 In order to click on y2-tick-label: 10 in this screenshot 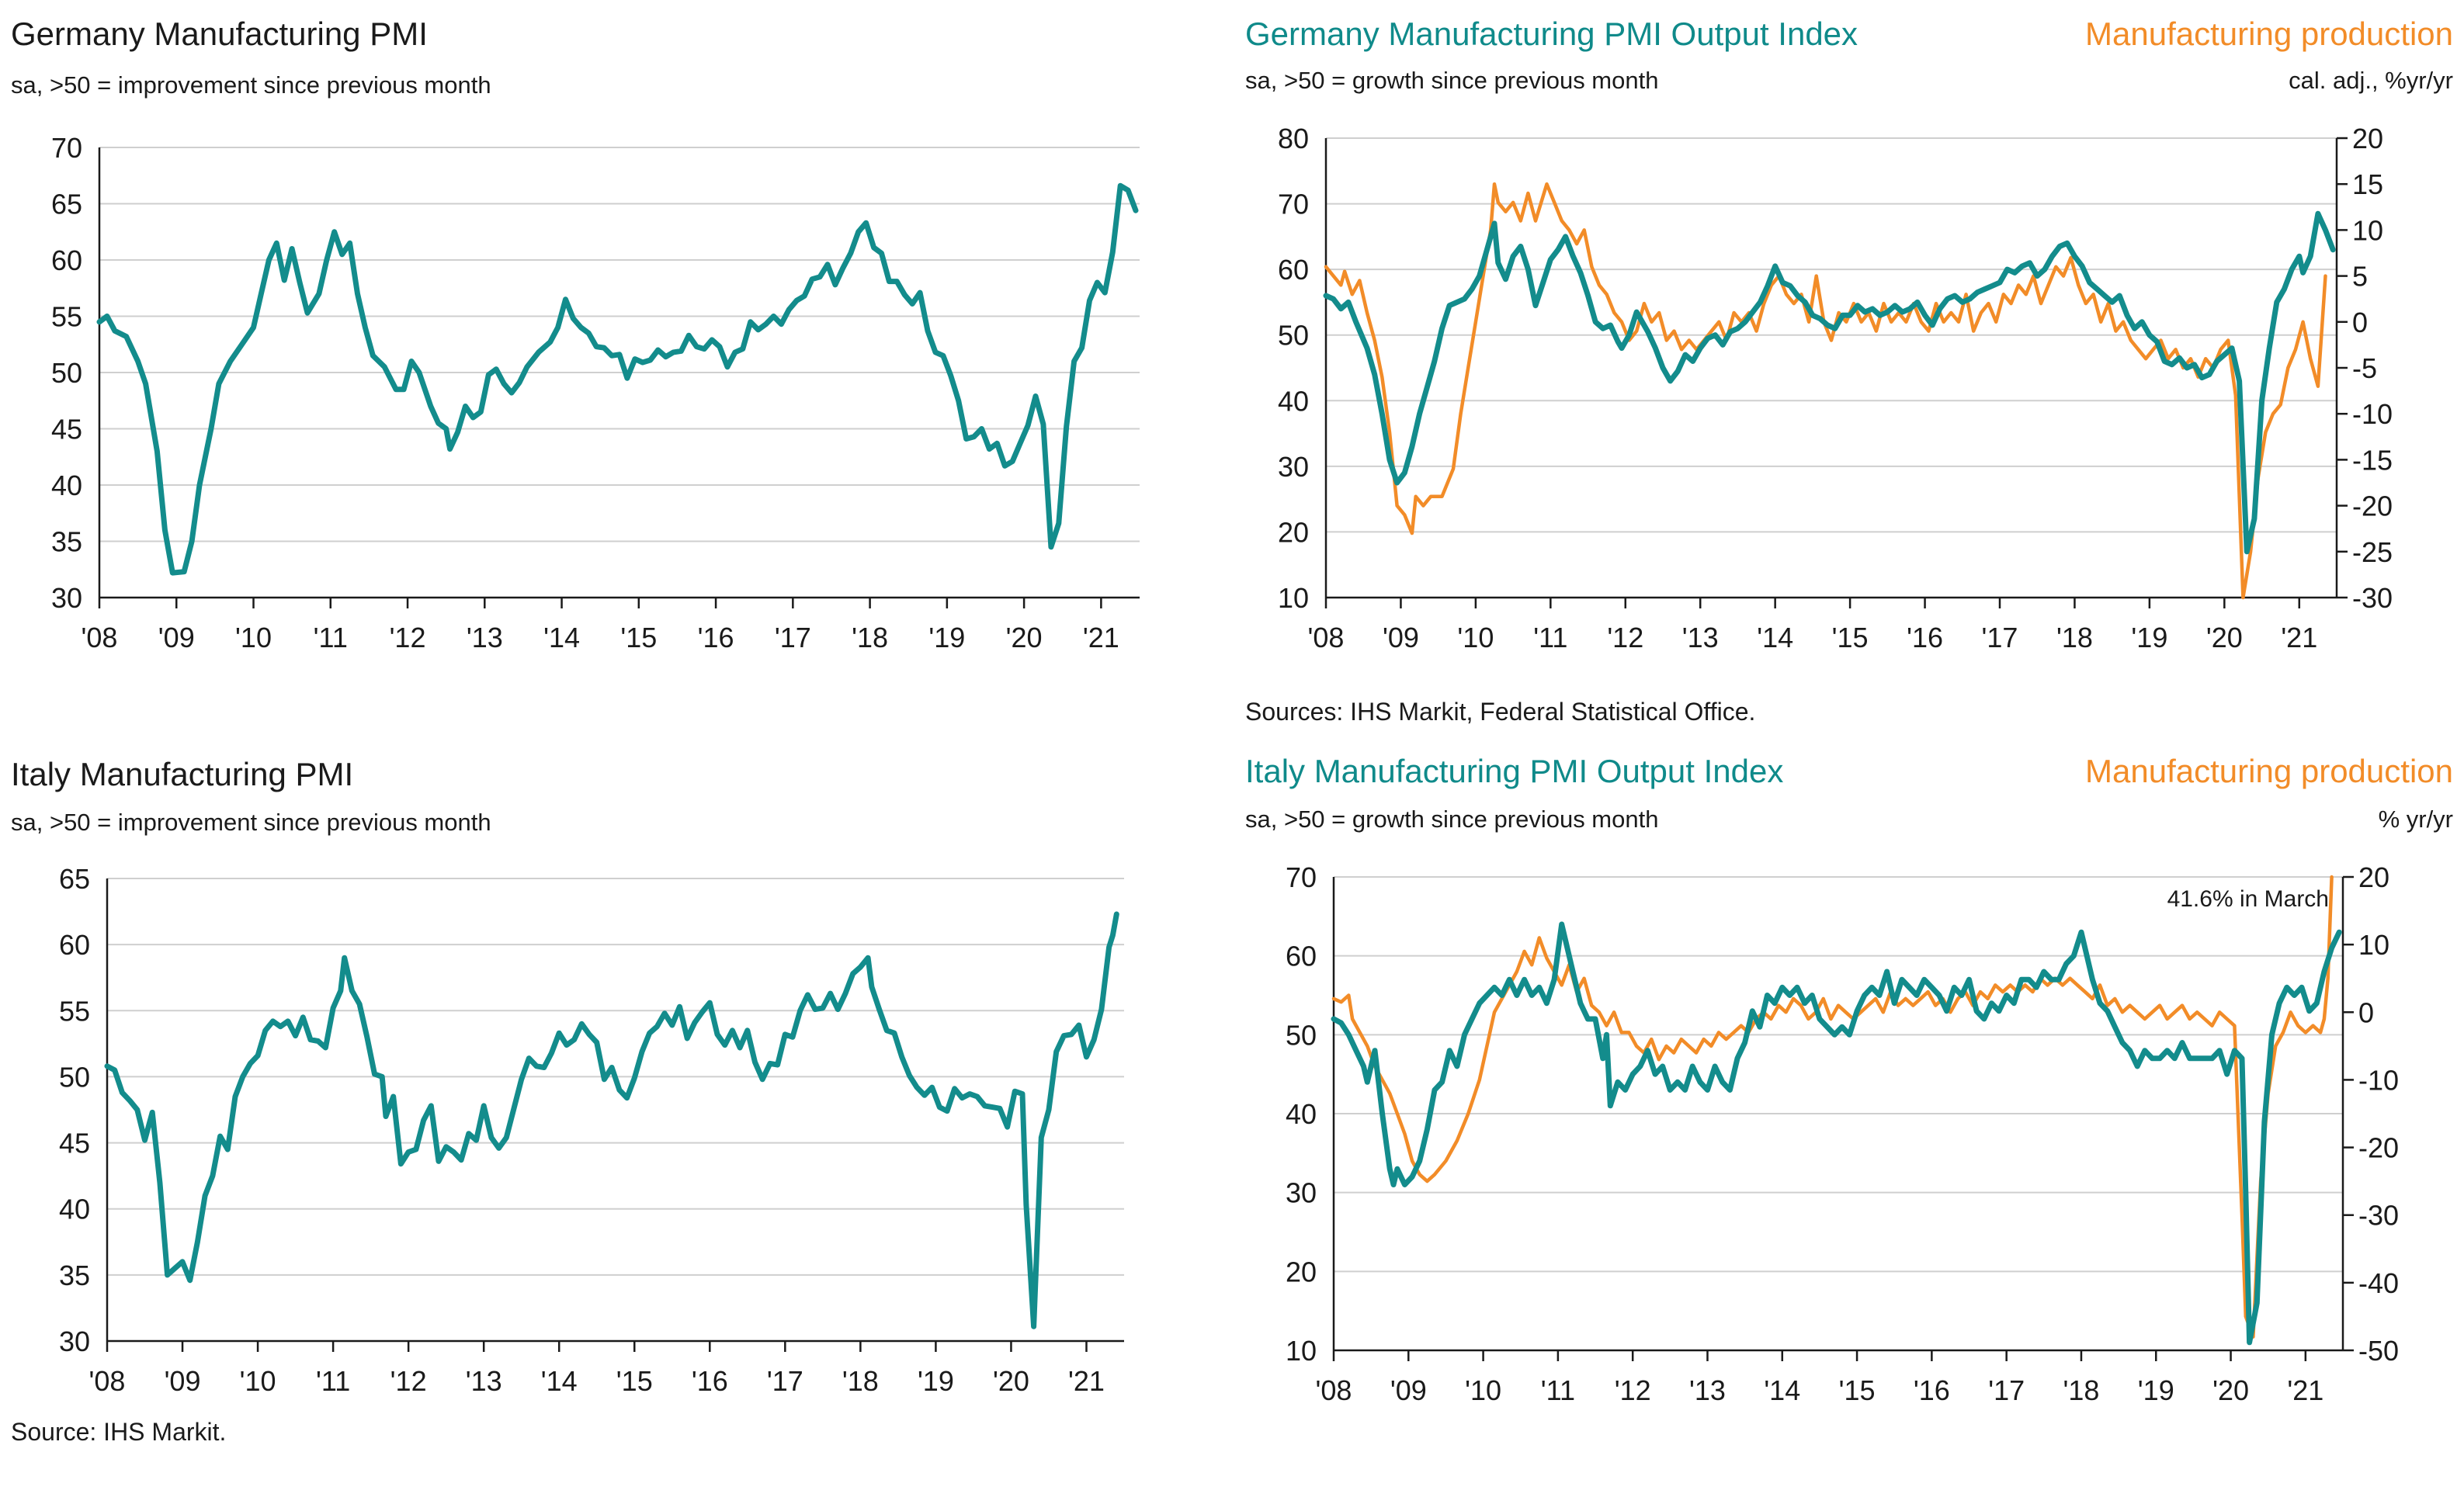, I will do `click(2373, 945)`.